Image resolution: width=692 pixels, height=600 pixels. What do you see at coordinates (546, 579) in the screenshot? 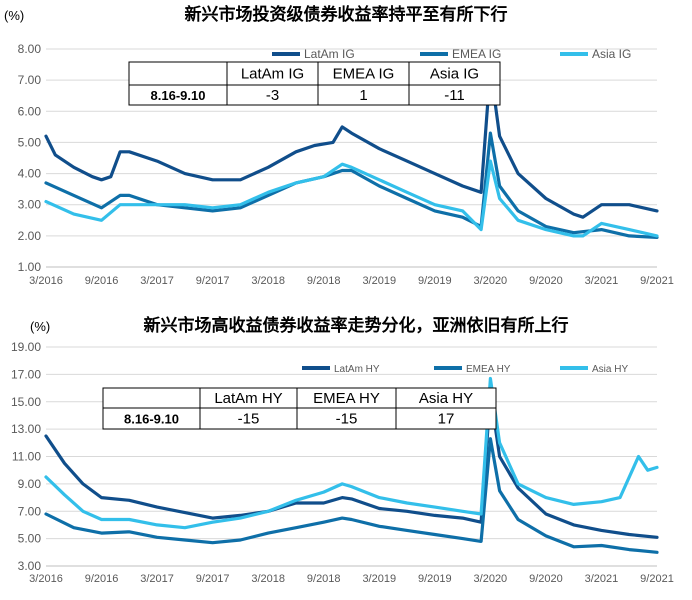
I see `chart2-x-tick-label: 9/2020` at bounding box center [546, 579].